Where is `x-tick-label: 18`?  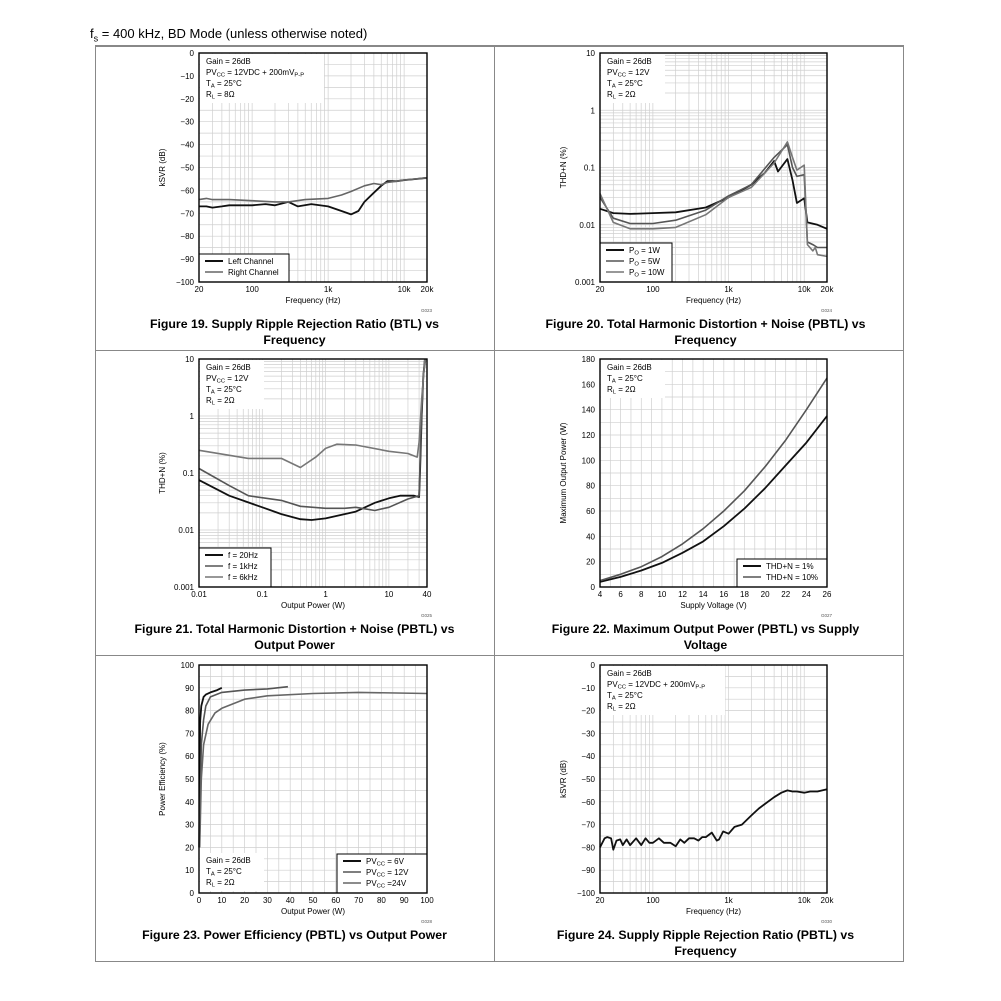 x-tick-label: 18 is located at coordinates (744, 594).